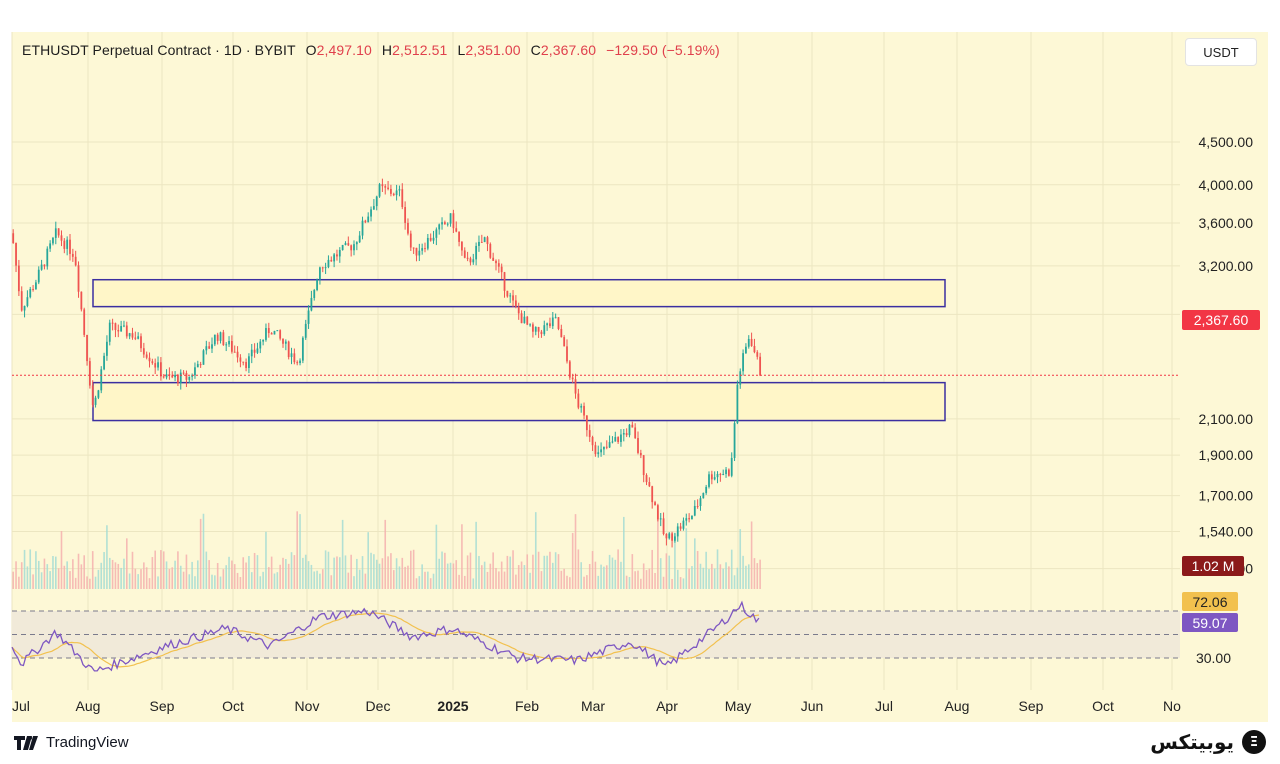 The image size is (1280, 764). I want to click on tradingview-logo: TradingView, so click(71, 742).